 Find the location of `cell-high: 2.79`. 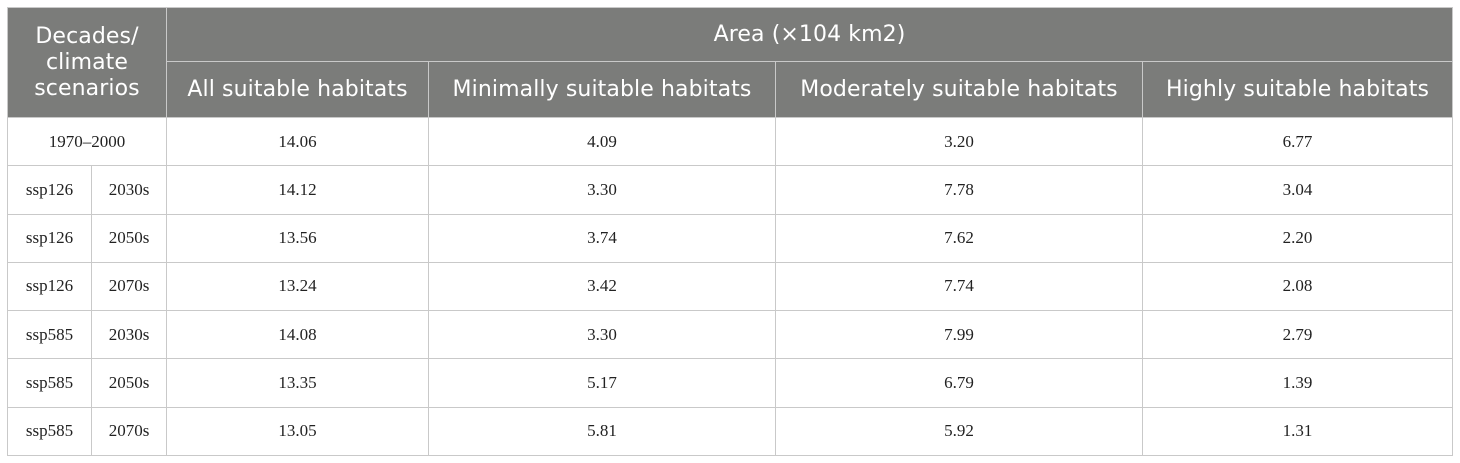

cell-high: 2.79 is located at coordinates (1298, 335).